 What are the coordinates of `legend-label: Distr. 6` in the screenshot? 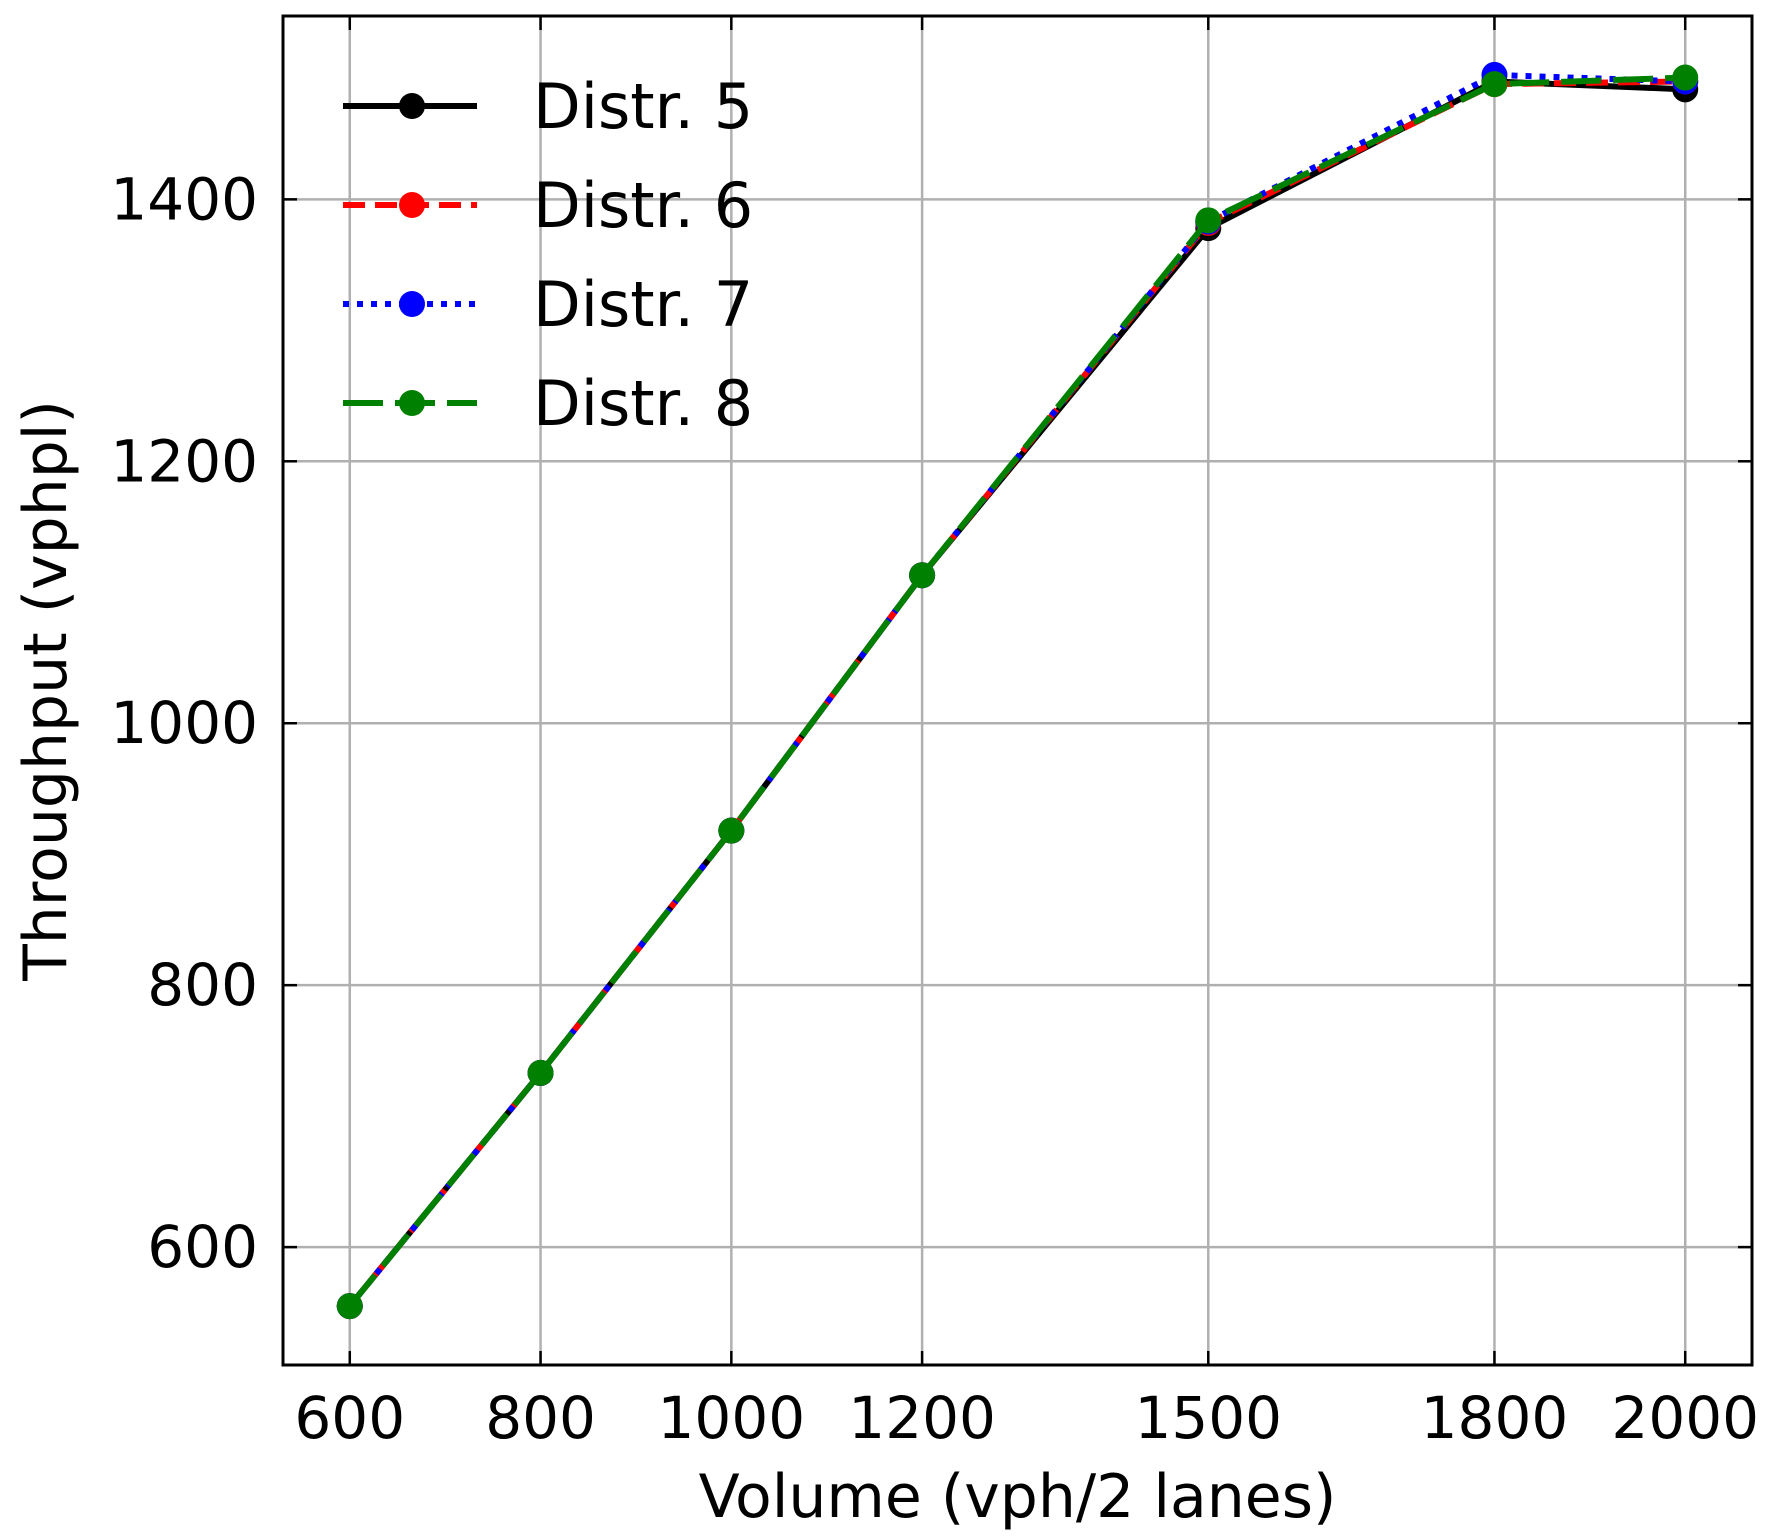 It's located at (643, 205).